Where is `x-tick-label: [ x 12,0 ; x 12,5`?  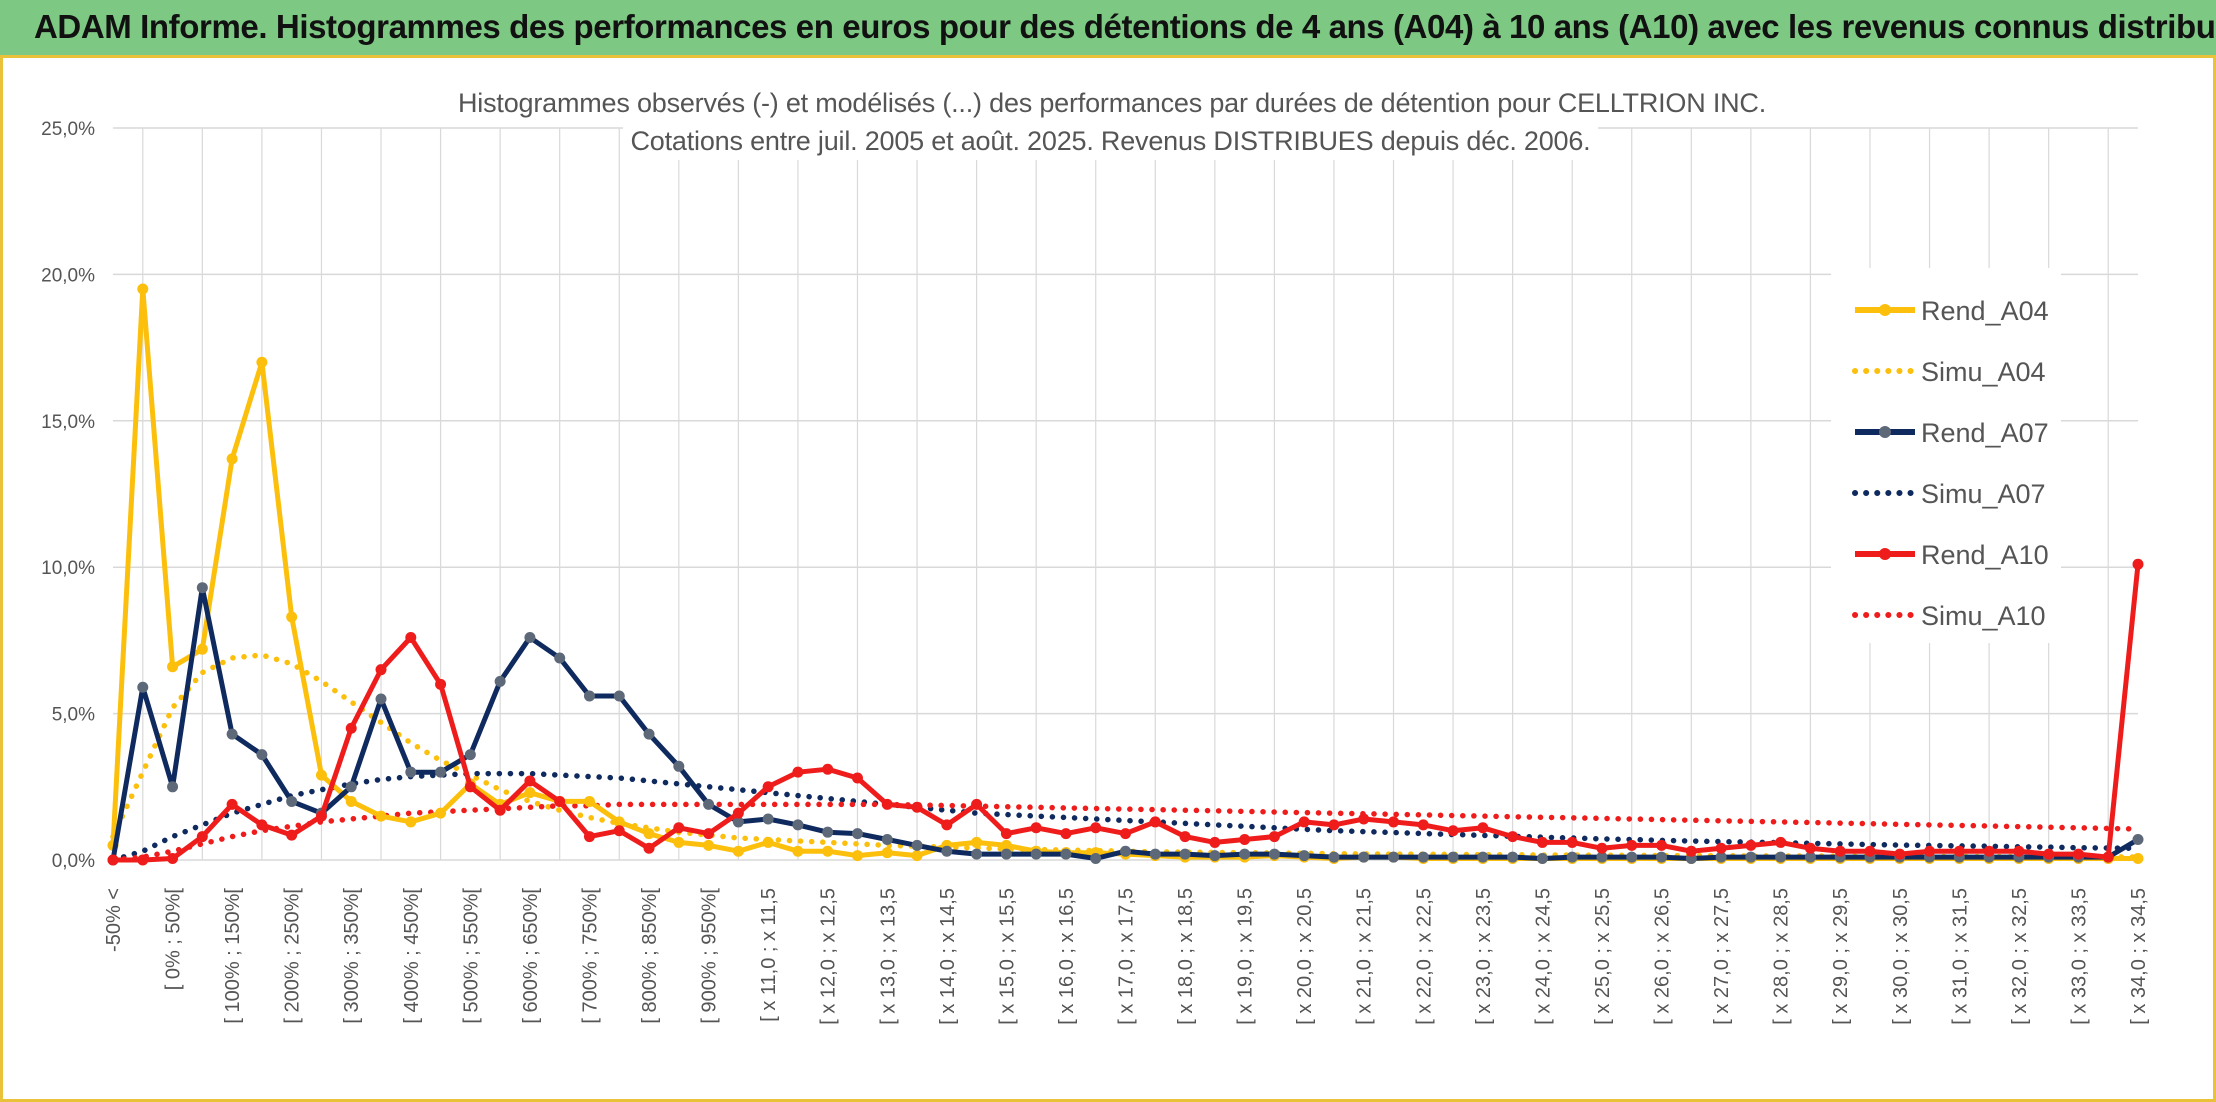
x-tick-label: [ x 12,0 ; x 12,5 is located at coordinates (829, 956).